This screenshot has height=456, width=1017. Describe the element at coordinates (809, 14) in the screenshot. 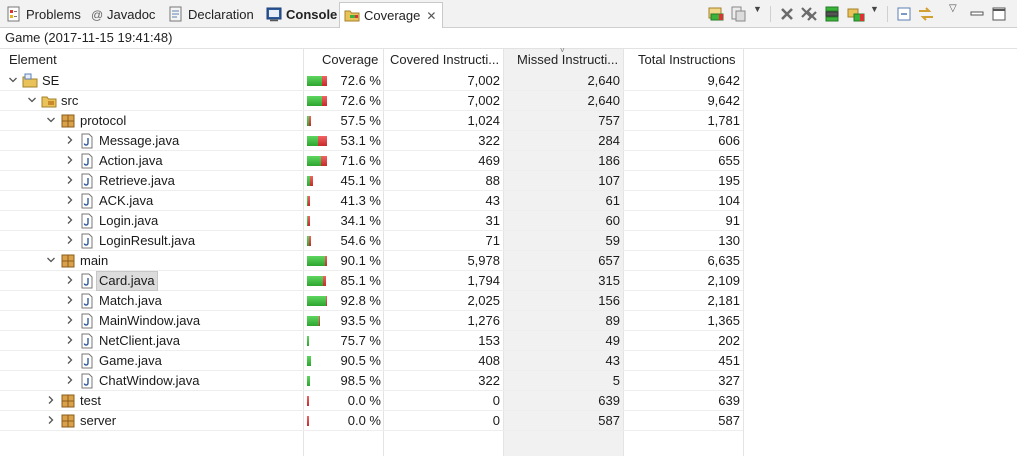

I see `remove-all-sessions-icon` at that location.